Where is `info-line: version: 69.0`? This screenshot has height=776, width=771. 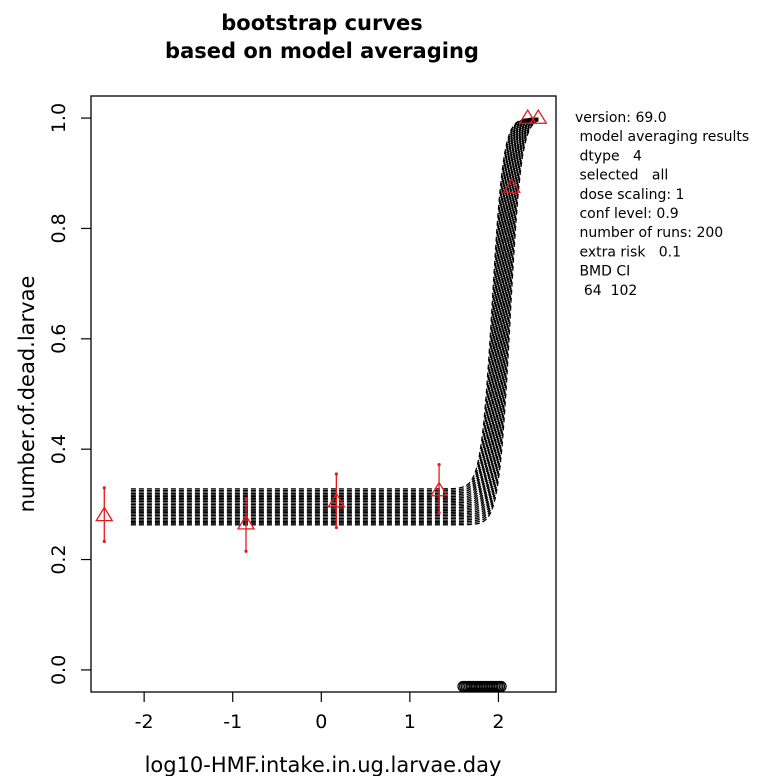
info-line: version: 69.0 is located at coordinates (621, 118).